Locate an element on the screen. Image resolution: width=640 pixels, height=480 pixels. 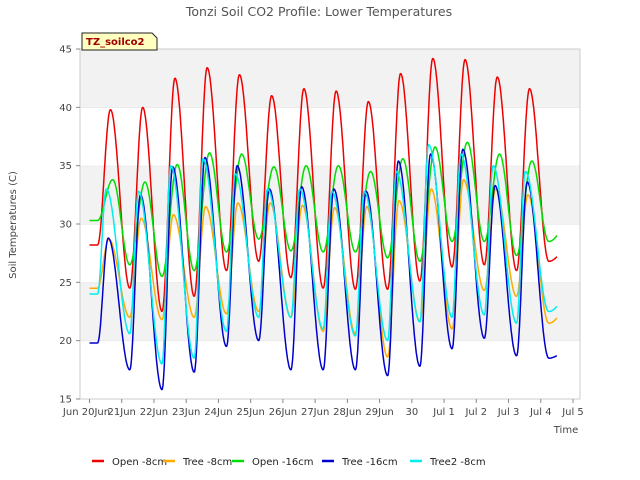
site-tag-box is located at coordinates (119, 41).